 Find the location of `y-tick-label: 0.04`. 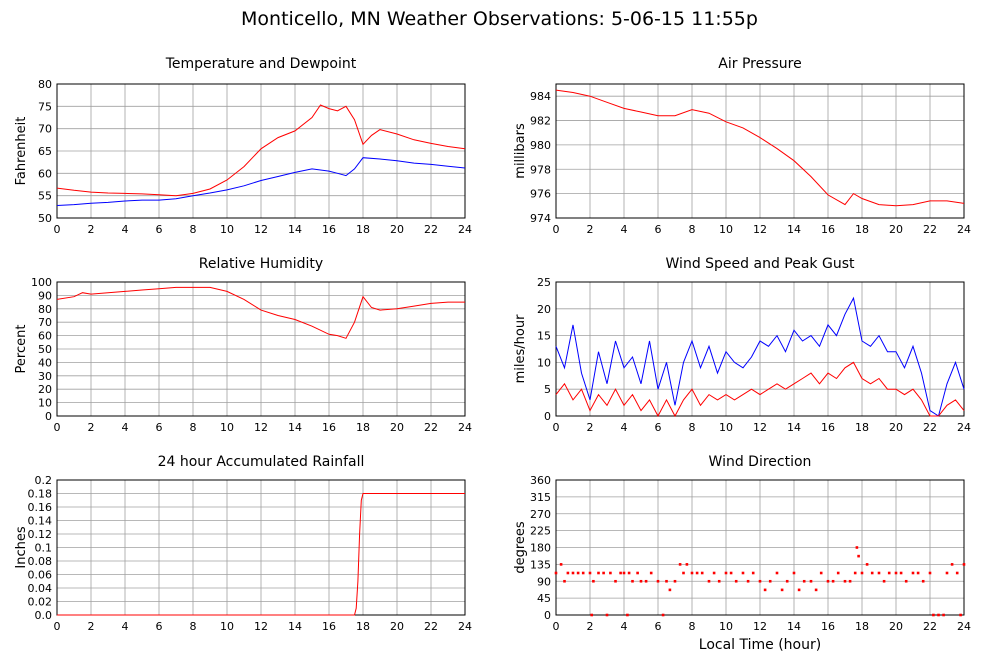

y-tick-label: 0.04 is located at coordinates (40, 588).